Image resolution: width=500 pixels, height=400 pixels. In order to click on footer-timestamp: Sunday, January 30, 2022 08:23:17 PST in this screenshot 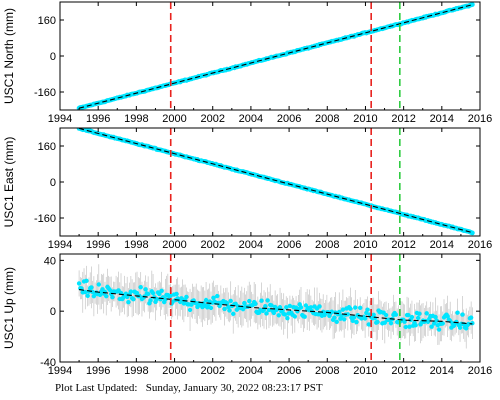, I will do `click(234, 388)`.